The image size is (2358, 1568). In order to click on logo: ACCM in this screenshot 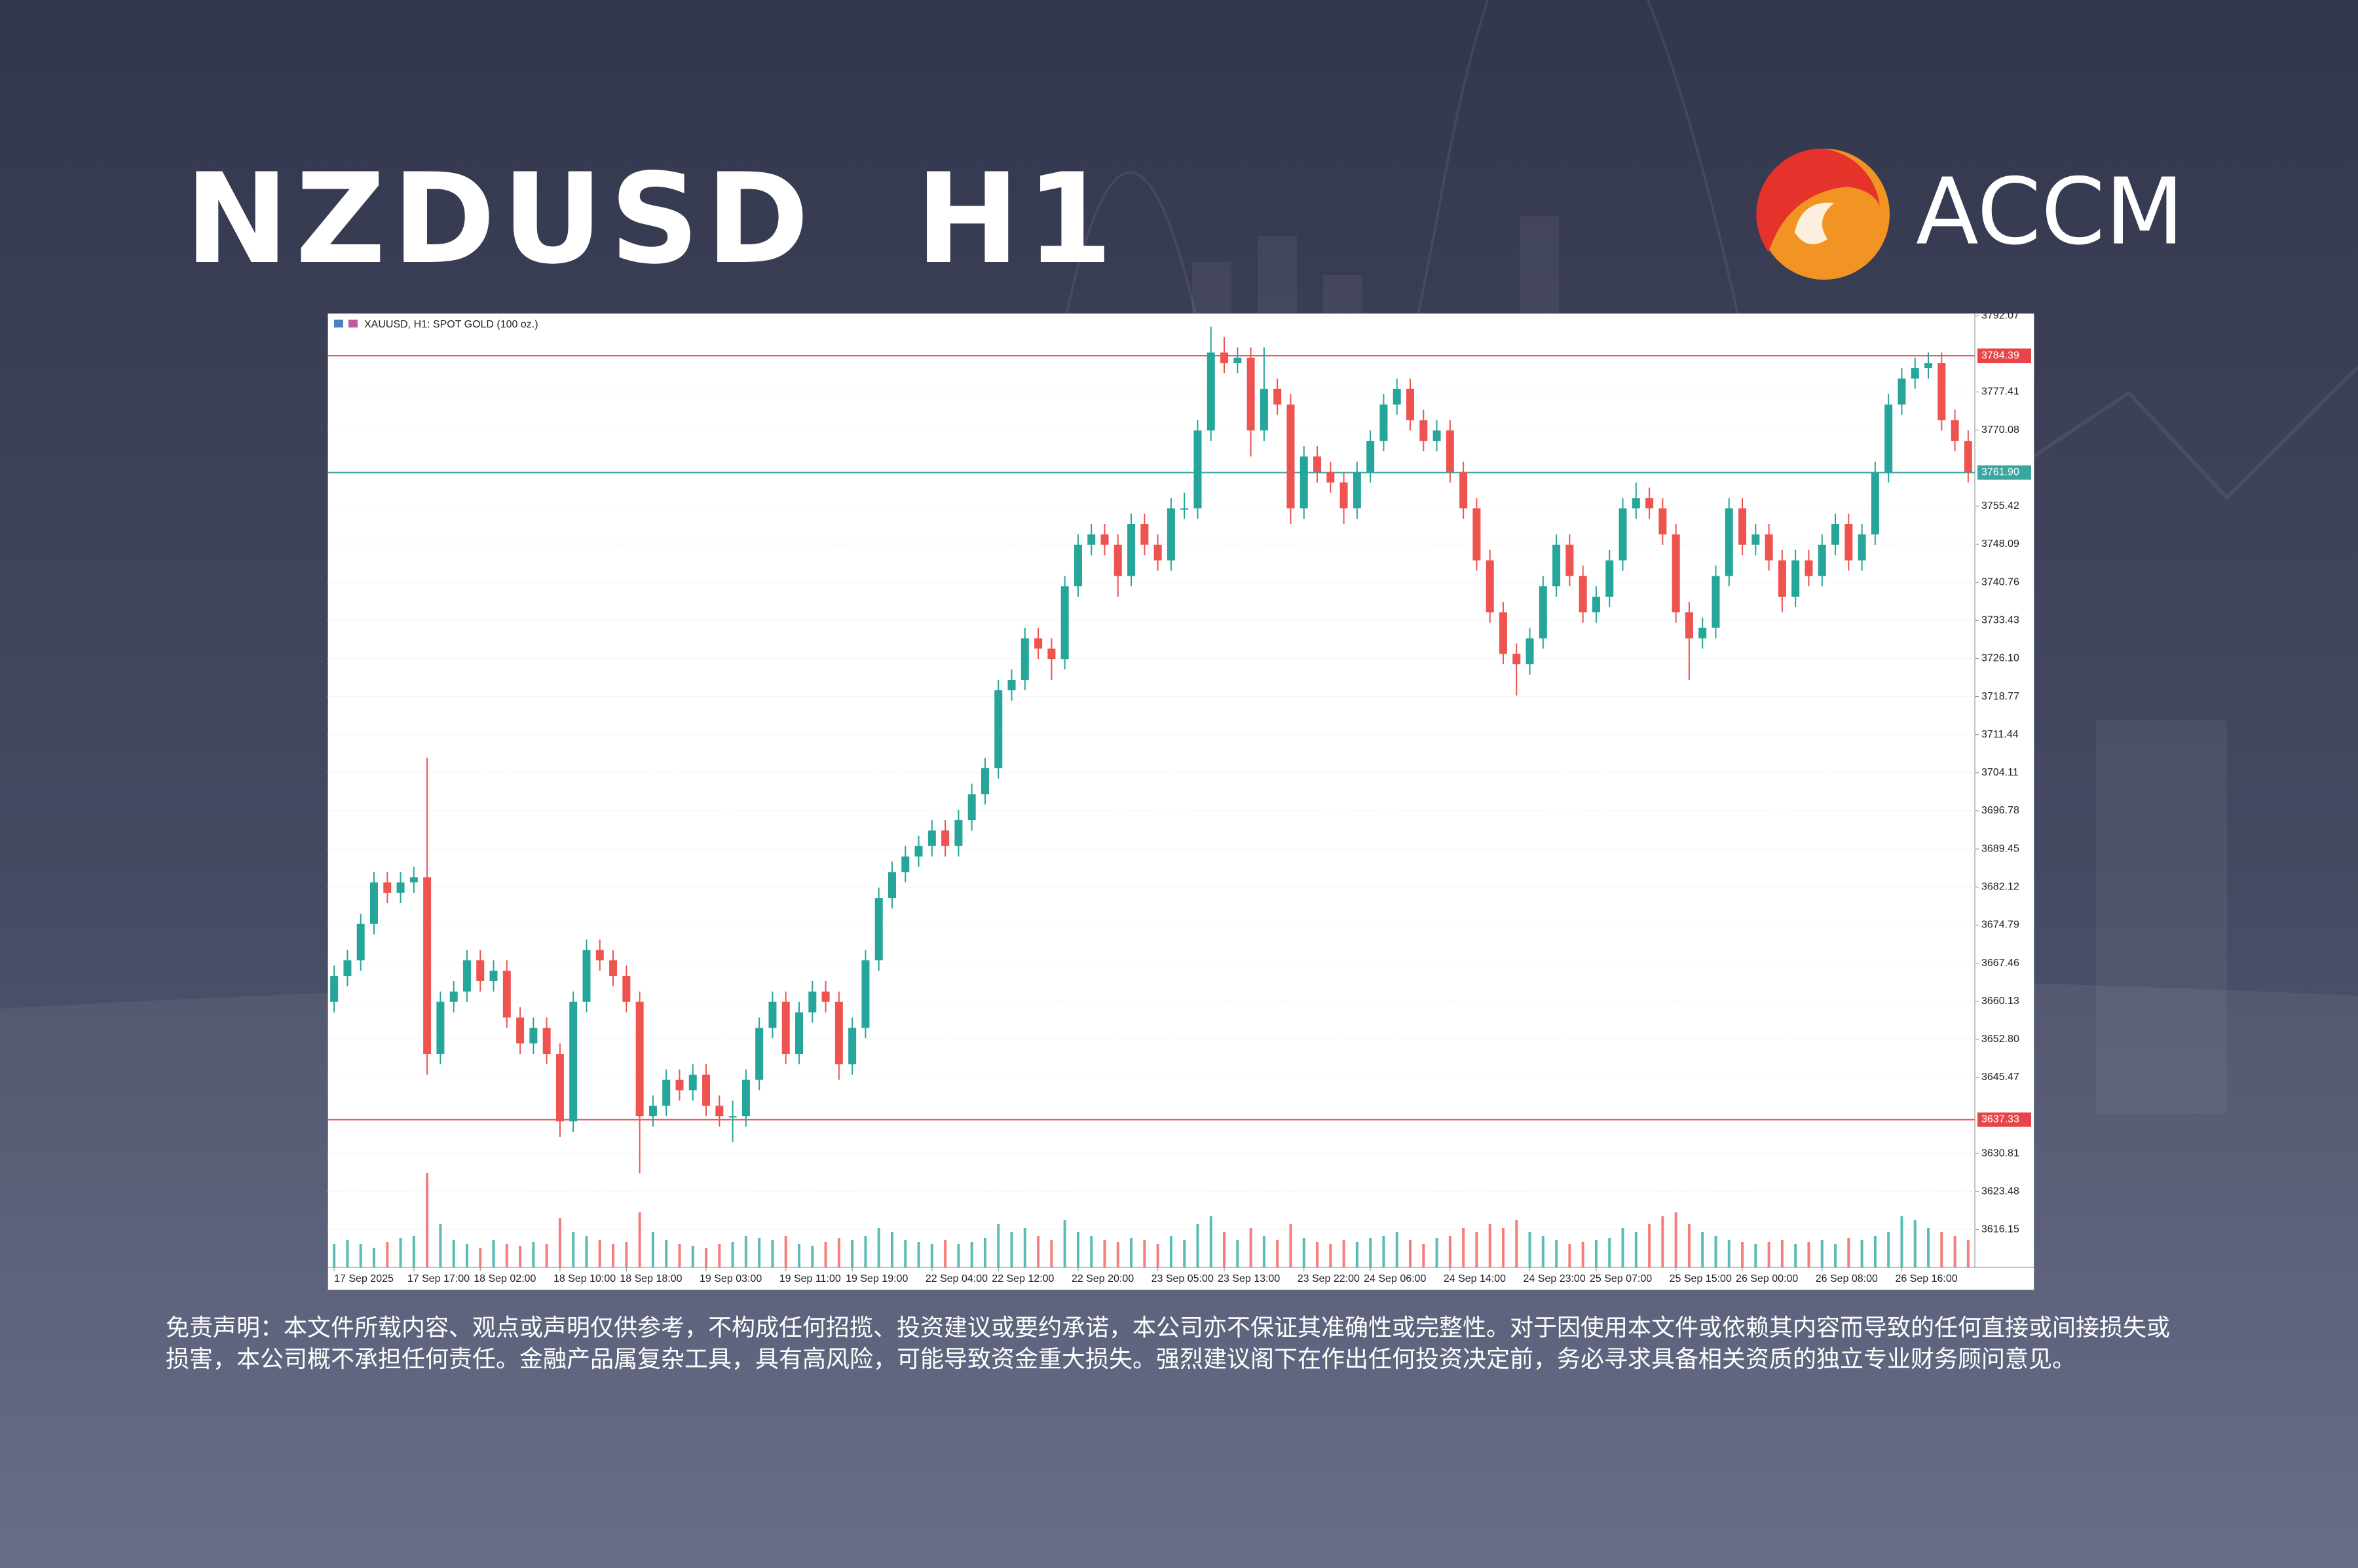, I will do `click(1970, 214)`.